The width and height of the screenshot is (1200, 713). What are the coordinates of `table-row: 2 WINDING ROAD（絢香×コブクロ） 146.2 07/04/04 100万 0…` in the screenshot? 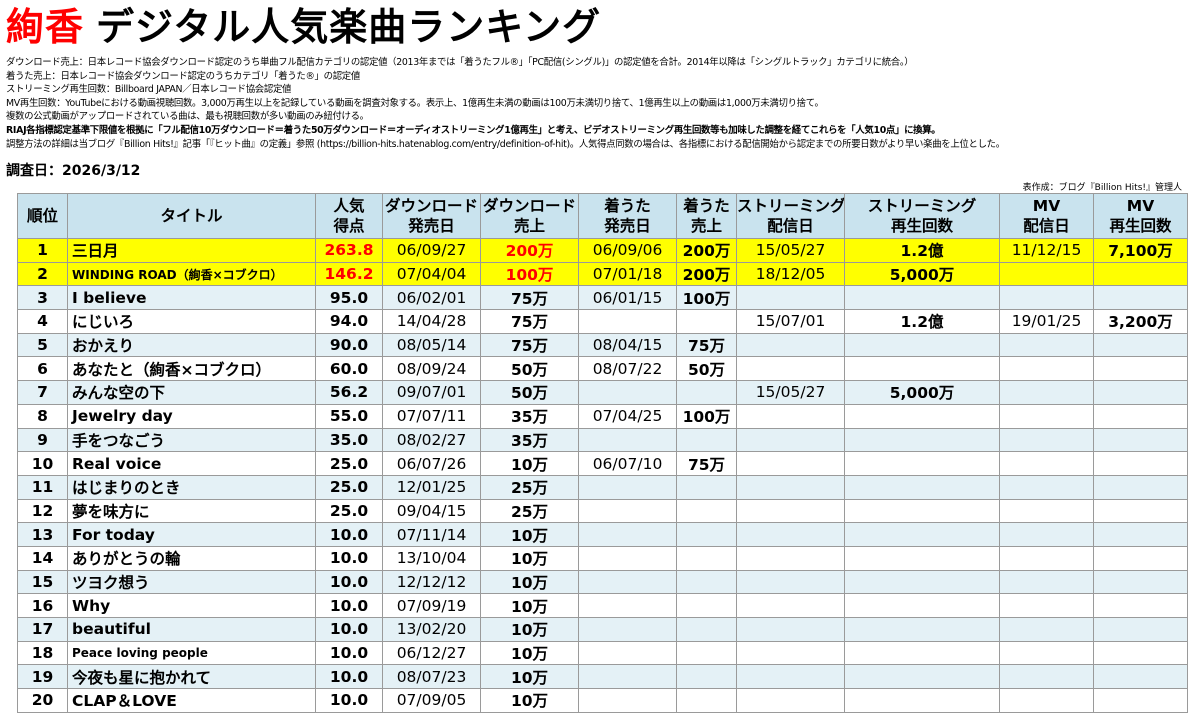 It's located at (602, 274).